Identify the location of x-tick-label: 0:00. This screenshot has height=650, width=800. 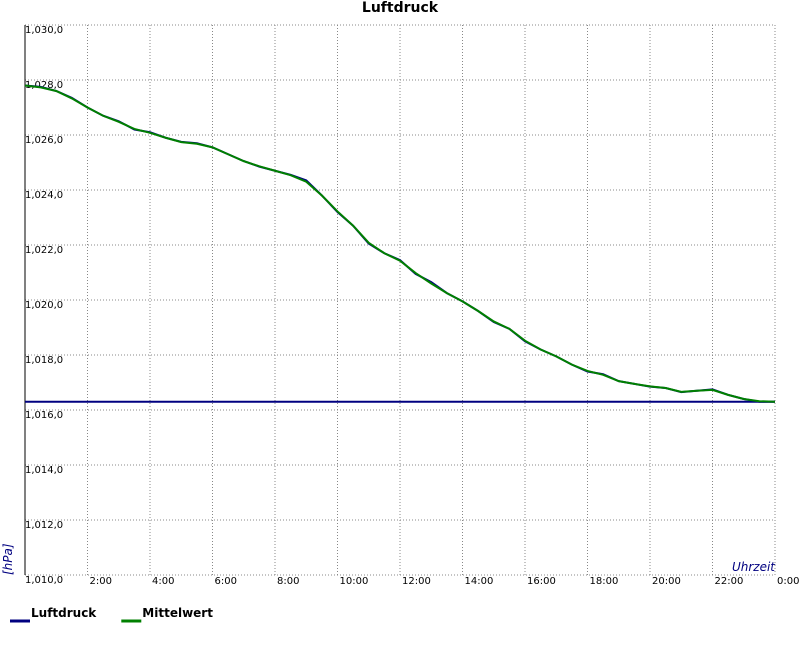
(788, 581).